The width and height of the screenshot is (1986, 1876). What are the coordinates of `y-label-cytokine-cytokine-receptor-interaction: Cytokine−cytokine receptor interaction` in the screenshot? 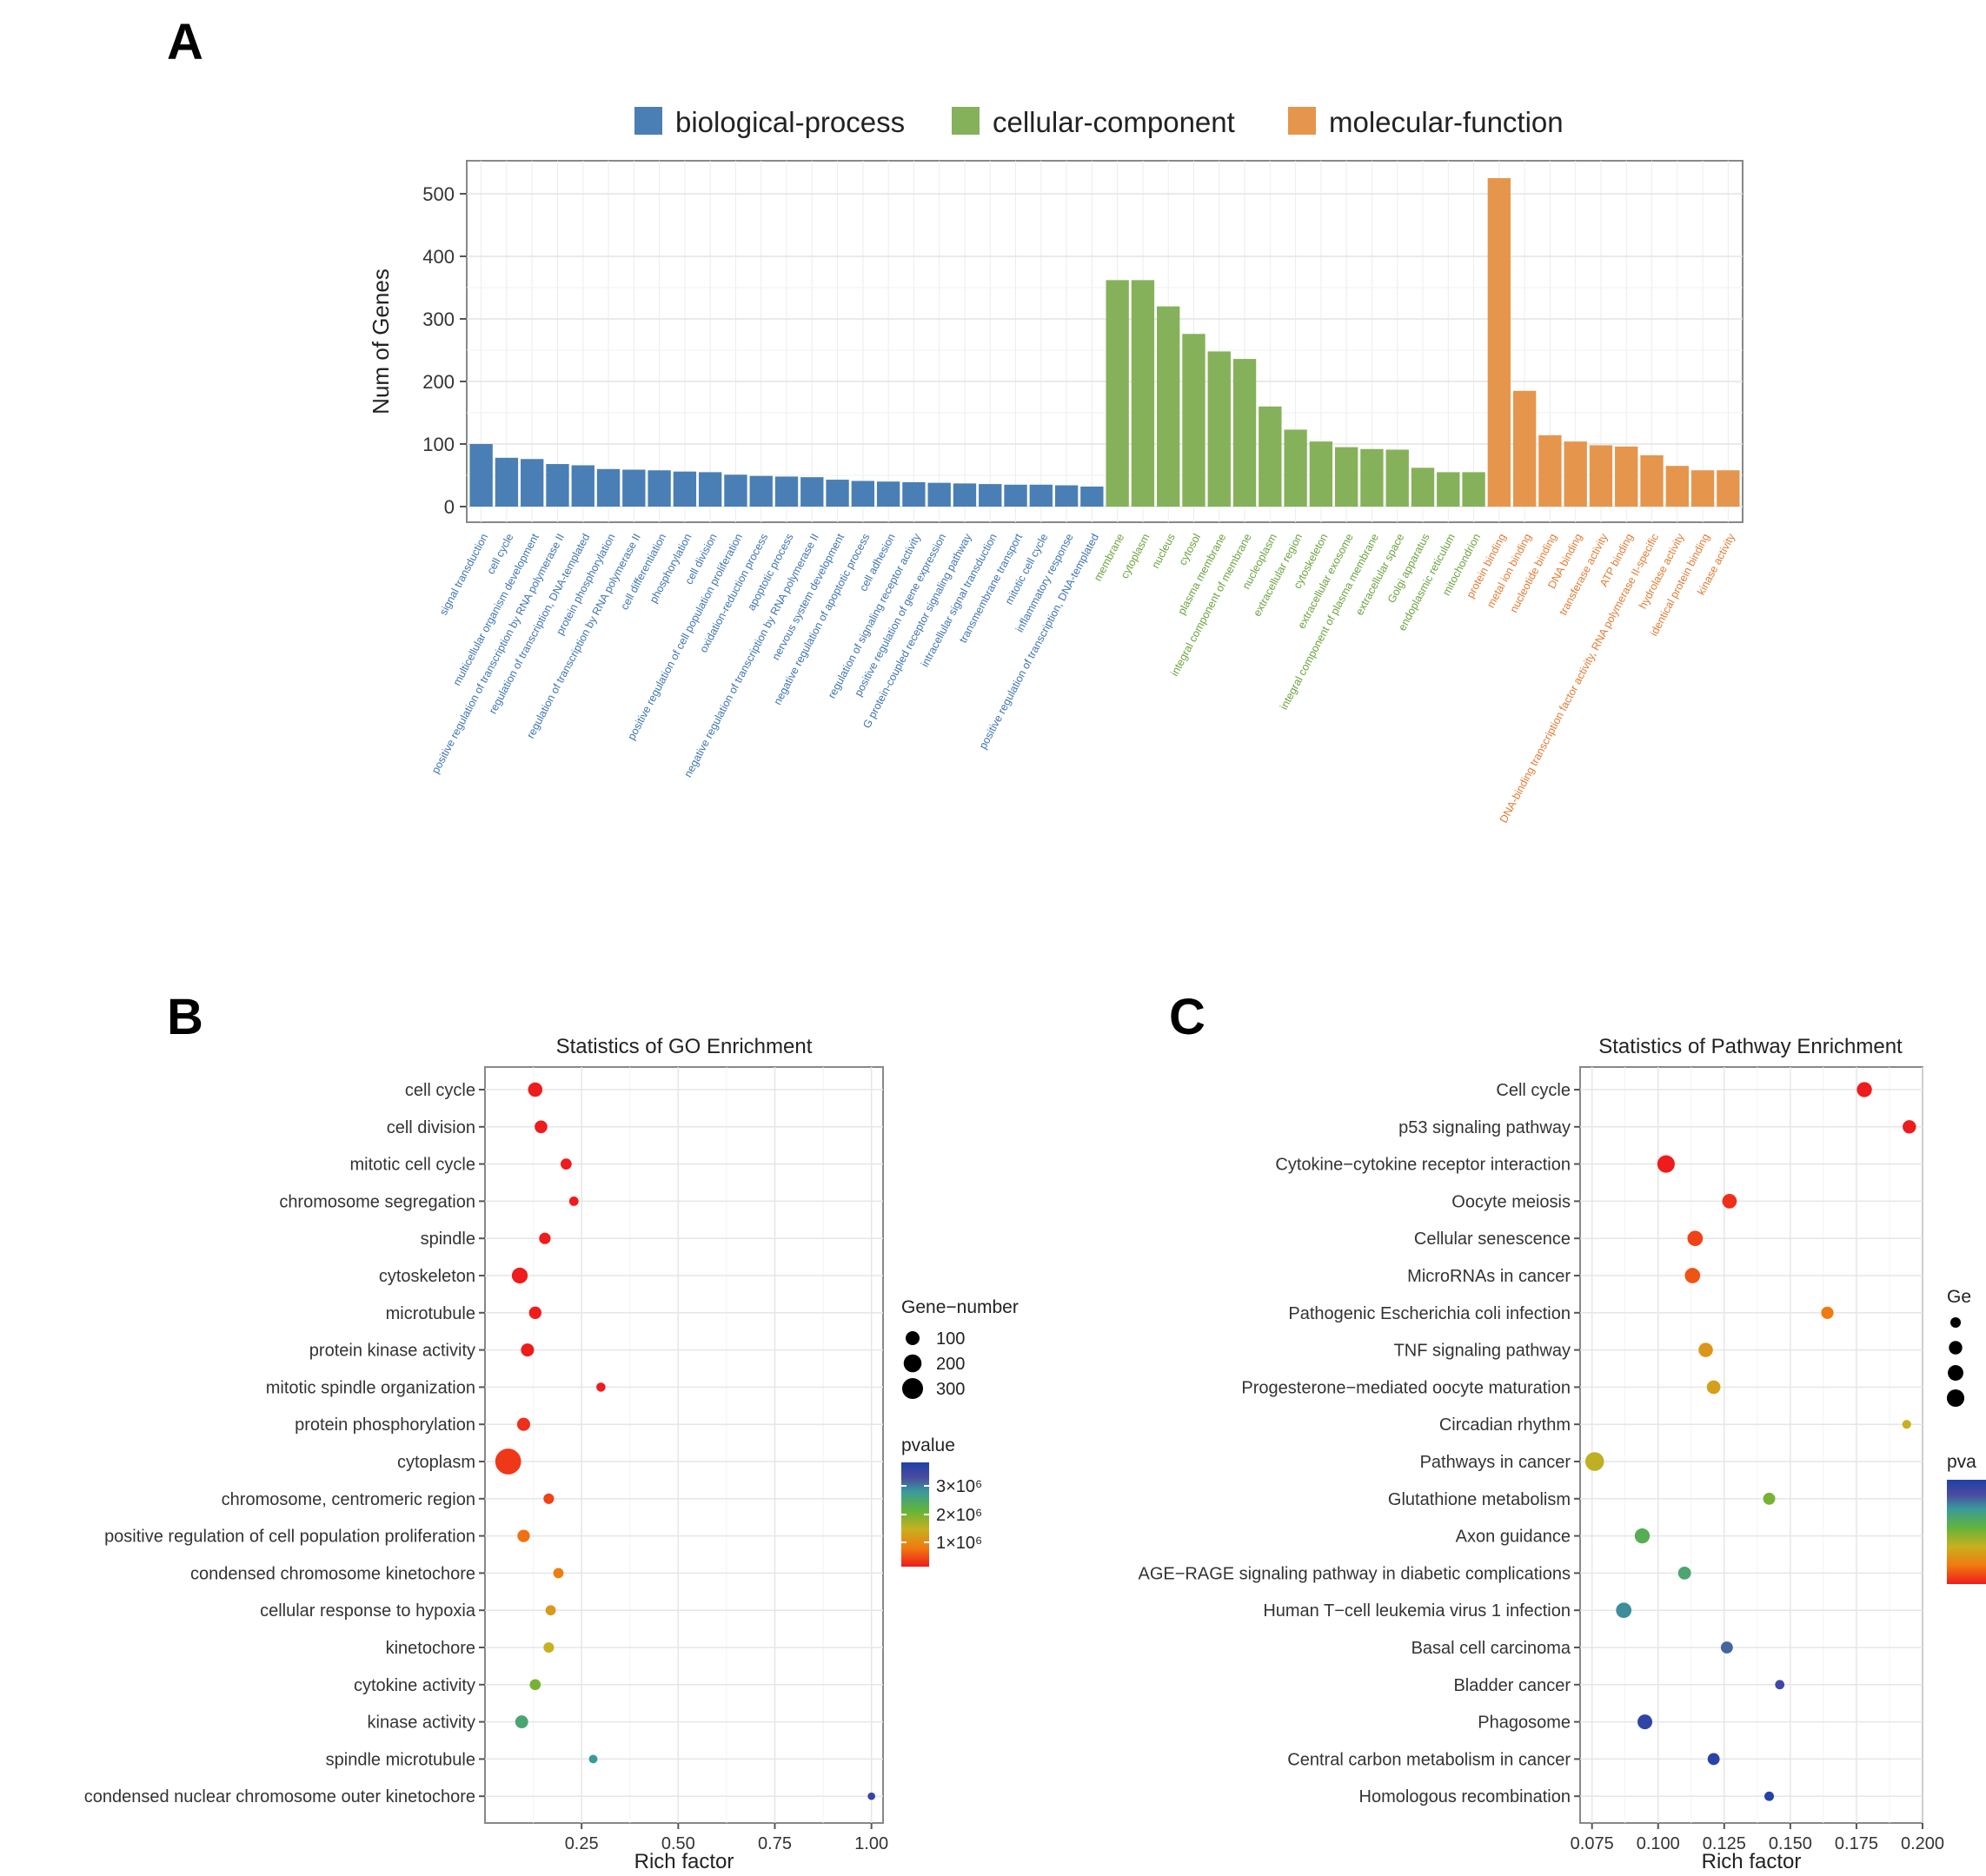 It's located at (1423, 1166).